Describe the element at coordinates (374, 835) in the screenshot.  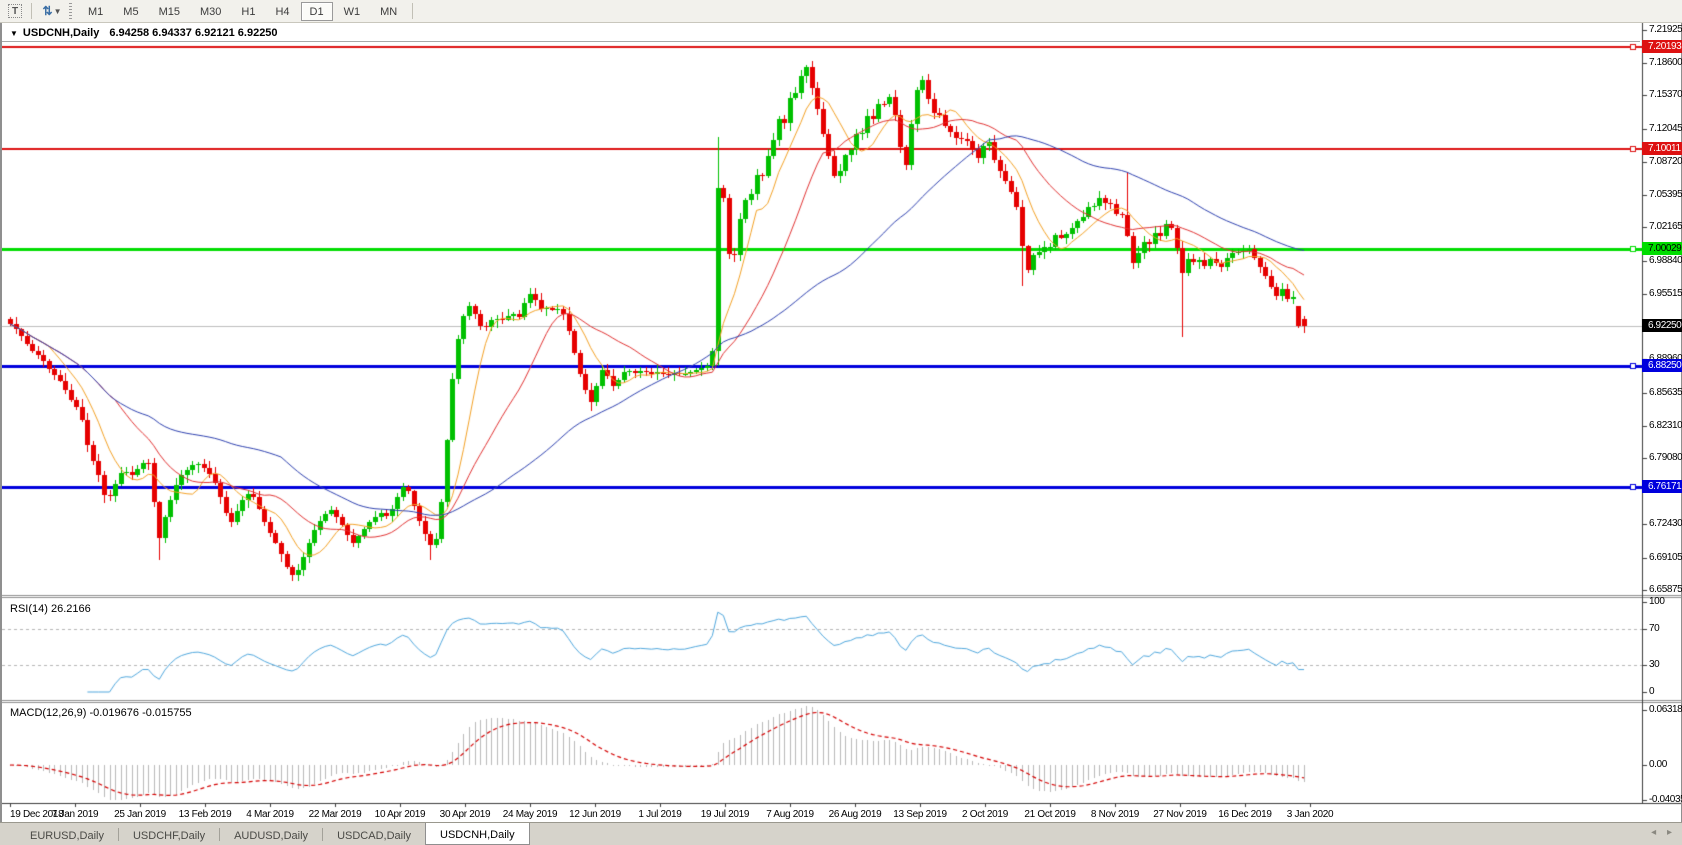
I see `chart-tab-USDCAD: USDCAD,Daily` at that location.